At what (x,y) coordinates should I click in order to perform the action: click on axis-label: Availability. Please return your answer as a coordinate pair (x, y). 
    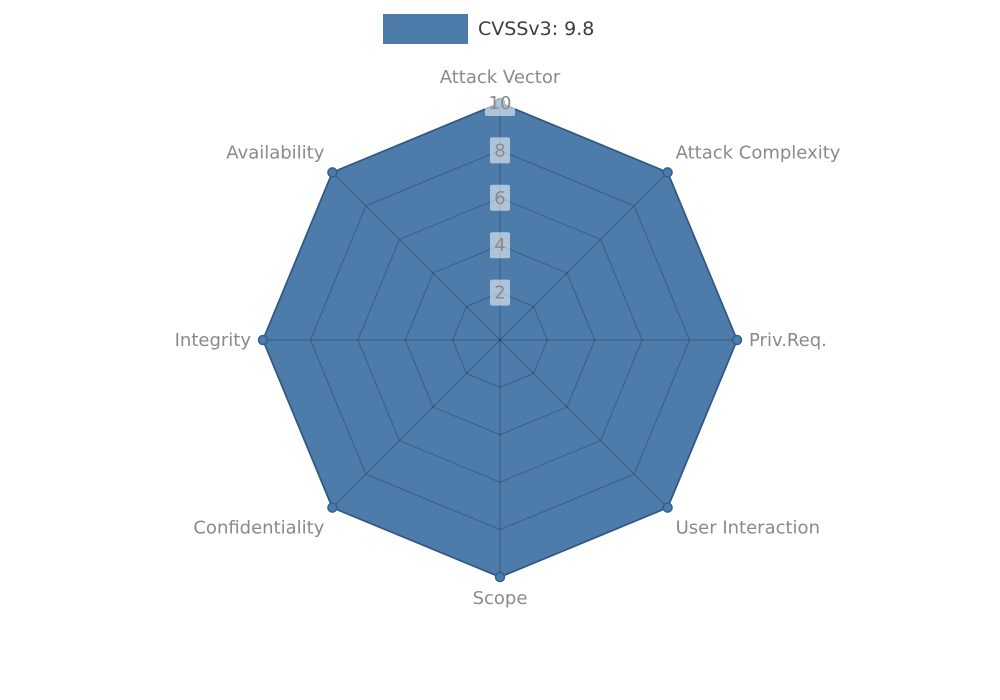
    Looking at the image, I should click on (275, 152).